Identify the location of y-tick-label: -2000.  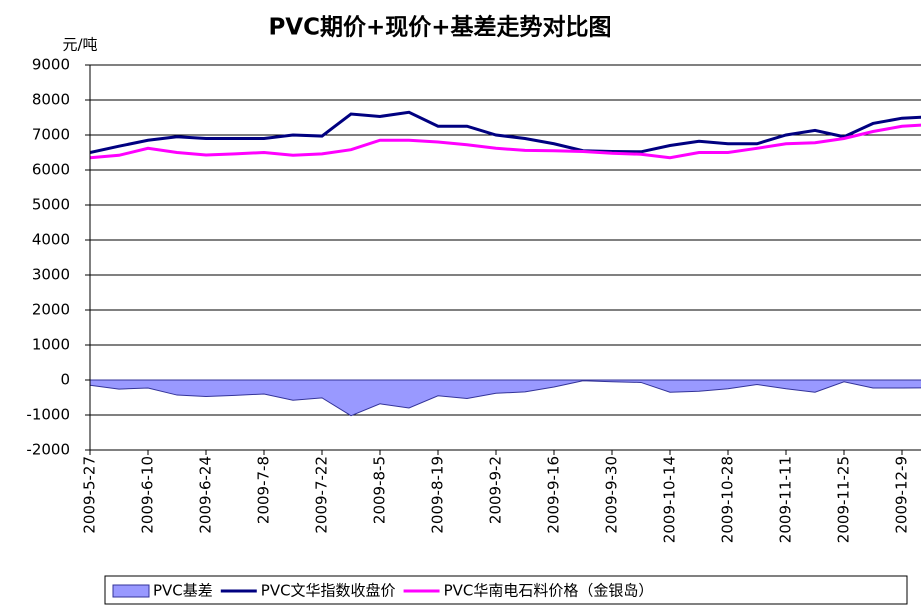
(48, 450).